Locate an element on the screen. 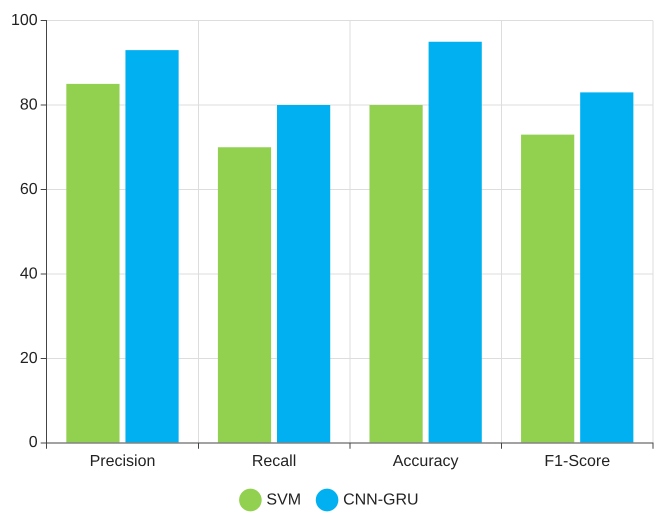 The height and width of the screenshot is (526, 665). x-tick-label: Precision is located at coordinates (123, 461).